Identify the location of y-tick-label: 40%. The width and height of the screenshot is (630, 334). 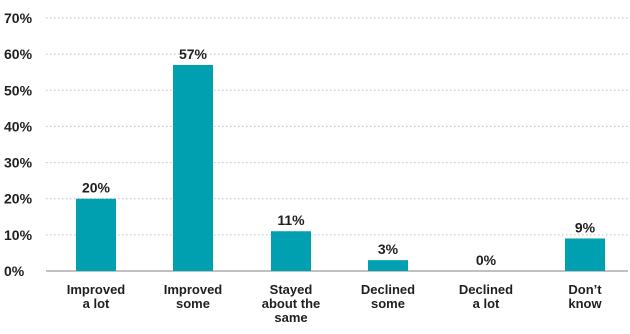
(18, 126).